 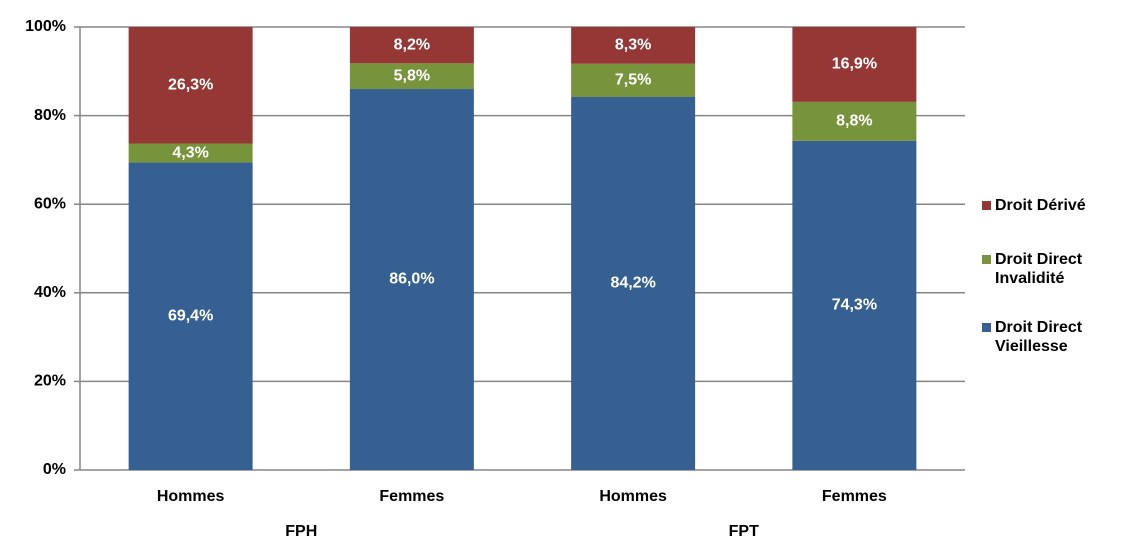 I want to click on y-tick-label: 20%, so click(x=50, y=381).